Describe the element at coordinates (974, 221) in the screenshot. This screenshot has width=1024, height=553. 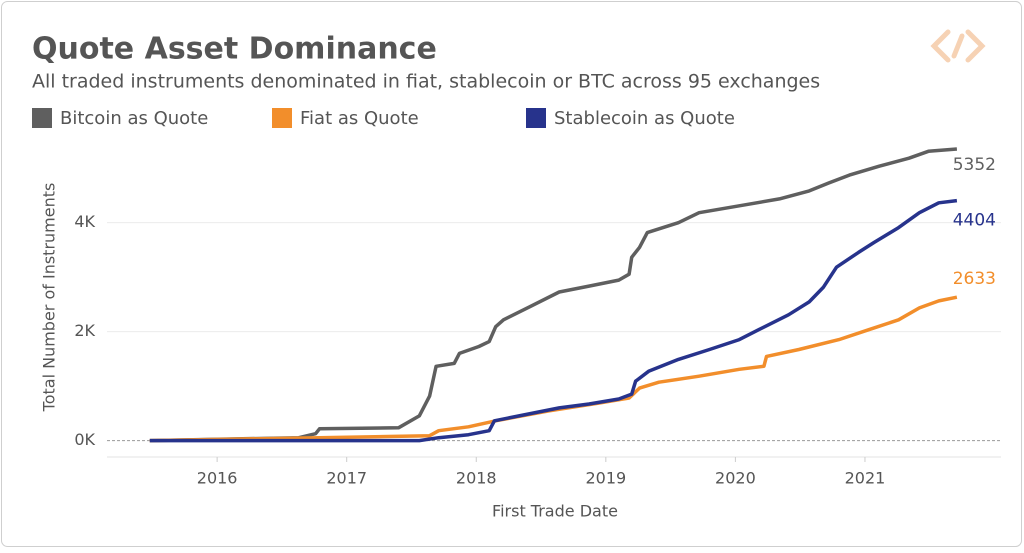
I see `end-label: 4404` at that location.